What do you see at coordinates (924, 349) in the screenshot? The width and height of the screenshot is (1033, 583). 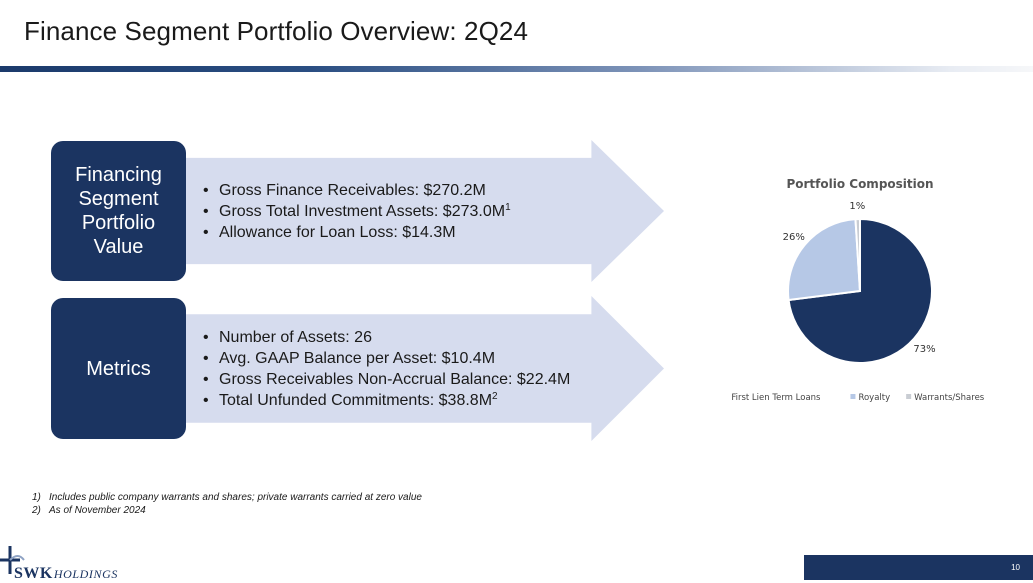 I see `pie-data-label: 73%` at bounding box center [924, 349].